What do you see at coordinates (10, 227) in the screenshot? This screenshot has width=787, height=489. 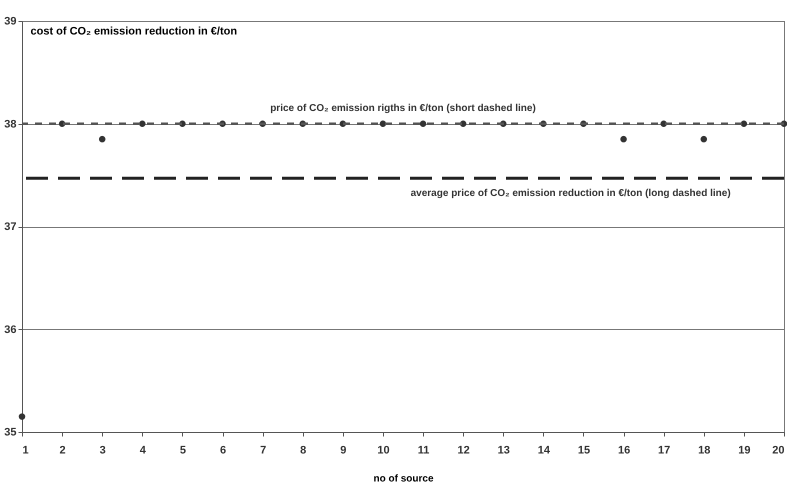 I see `y-tick-label: 37` at bounding box center [10, 227].